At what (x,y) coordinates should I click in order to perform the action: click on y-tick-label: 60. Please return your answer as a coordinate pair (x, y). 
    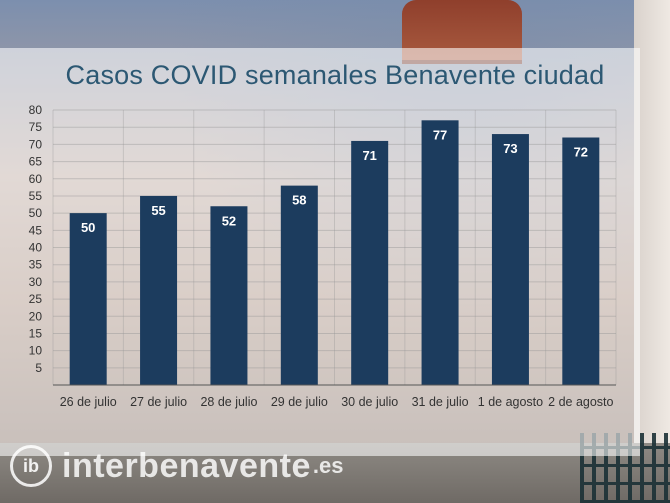
    Looking at the image, I should click on (36, 179).